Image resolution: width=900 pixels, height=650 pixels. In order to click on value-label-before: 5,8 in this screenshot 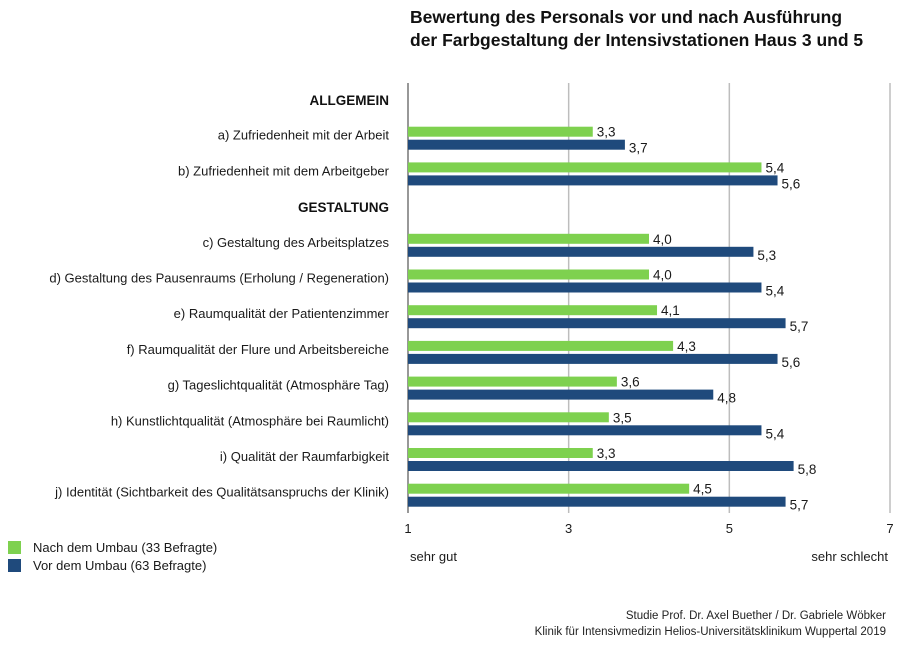, I will do `click(807, 469)`.